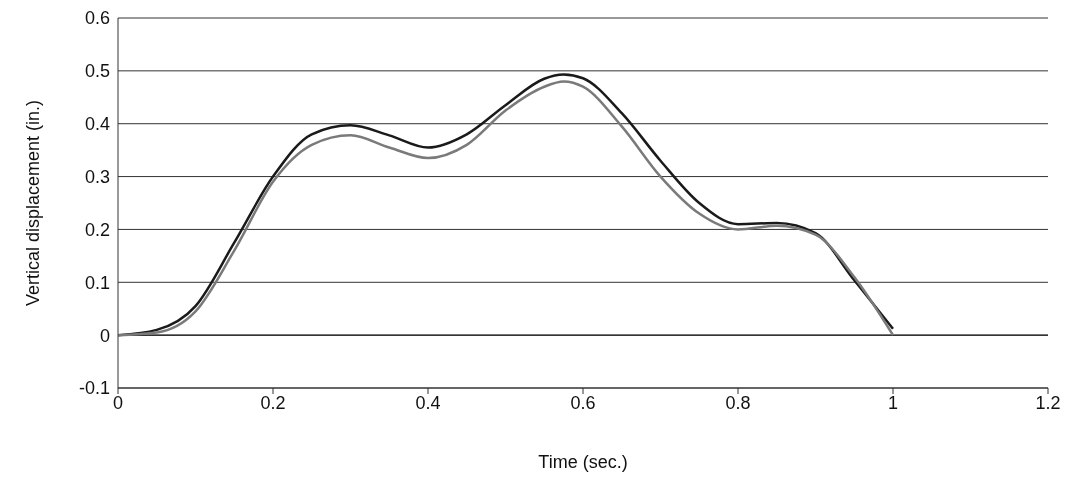 This screenshot has height=502, width=1087. What do you see at coordinates (97, 282) in the screenshot?
I see `y-tick-label: 0.1` at bounding box center [97, 282].